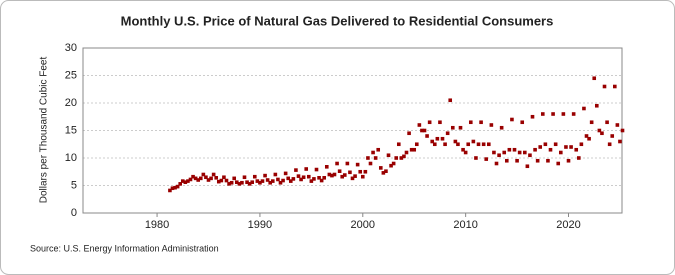 The image size is (675, 275). I want to click on y-tick-label: 0, so click(74, 213).